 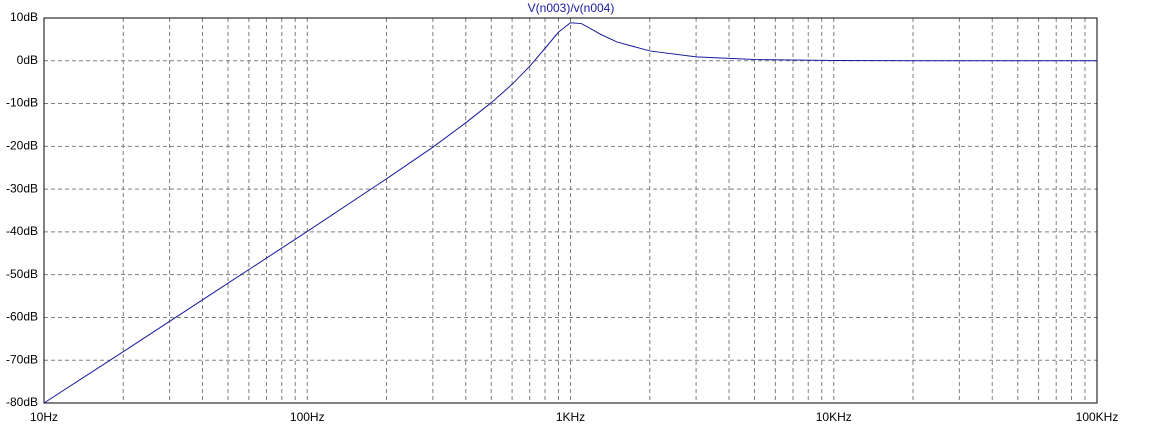 I want to click on y-tick-label: -10dB, so click(x=22, y=103).